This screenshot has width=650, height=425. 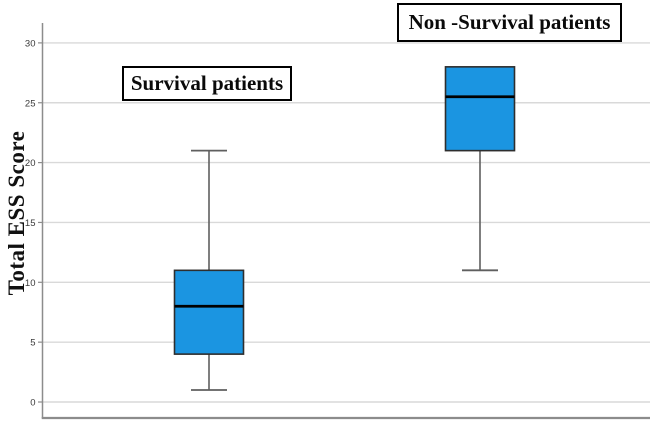 What do you see at coordinates (30, 103) in the screenshot?
I see `y-tick-label-25: 25` at bounding box center [30, 103].